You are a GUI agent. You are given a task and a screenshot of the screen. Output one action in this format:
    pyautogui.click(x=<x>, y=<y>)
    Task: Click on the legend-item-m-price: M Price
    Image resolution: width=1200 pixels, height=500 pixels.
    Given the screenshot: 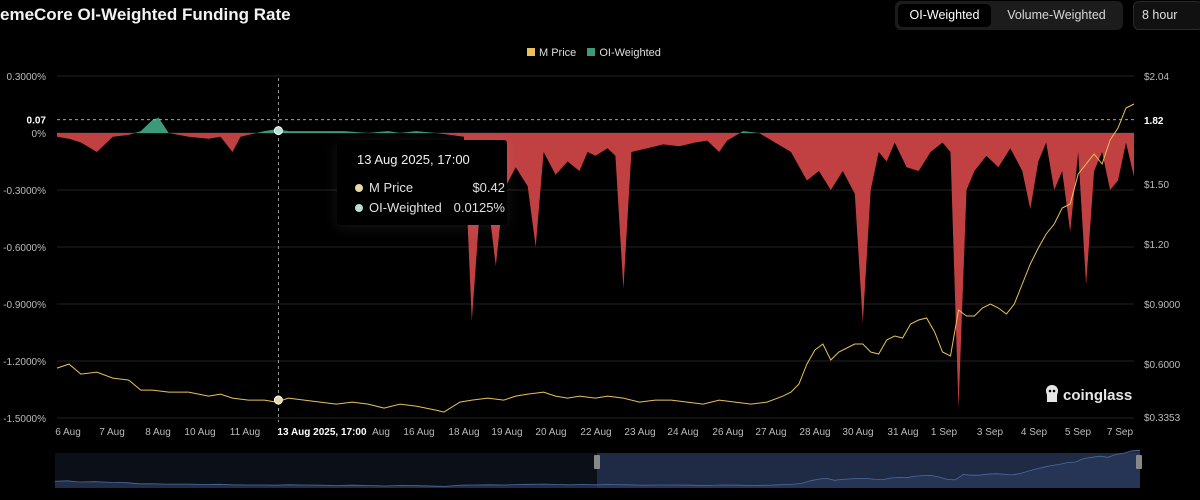 What is the action you would take?
    pyautogui.click(x=551, y=53)
    